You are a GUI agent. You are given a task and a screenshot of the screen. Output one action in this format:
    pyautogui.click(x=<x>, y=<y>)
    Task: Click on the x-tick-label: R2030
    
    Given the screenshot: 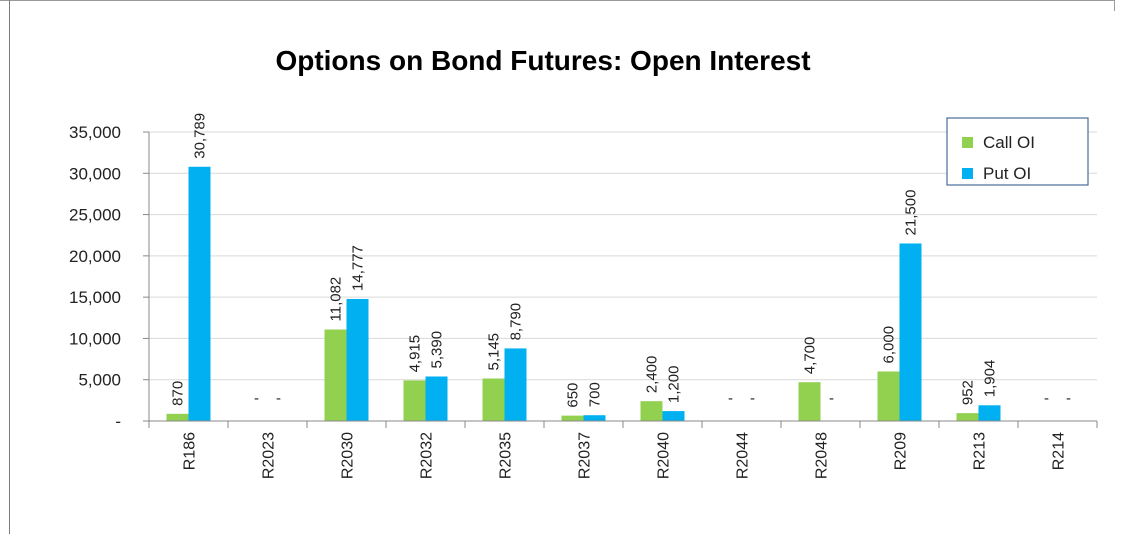 What is the action you would take?
    pyautogui.click(x=348, y=455)
    